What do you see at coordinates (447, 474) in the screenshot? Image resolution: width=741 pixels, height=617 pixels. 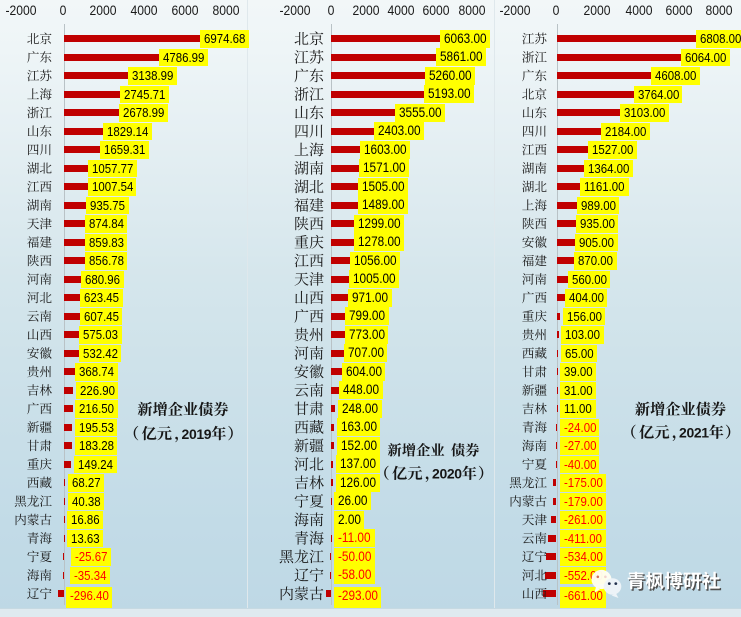 I see `svg-text: 2020` at bounding box center [447, 474].